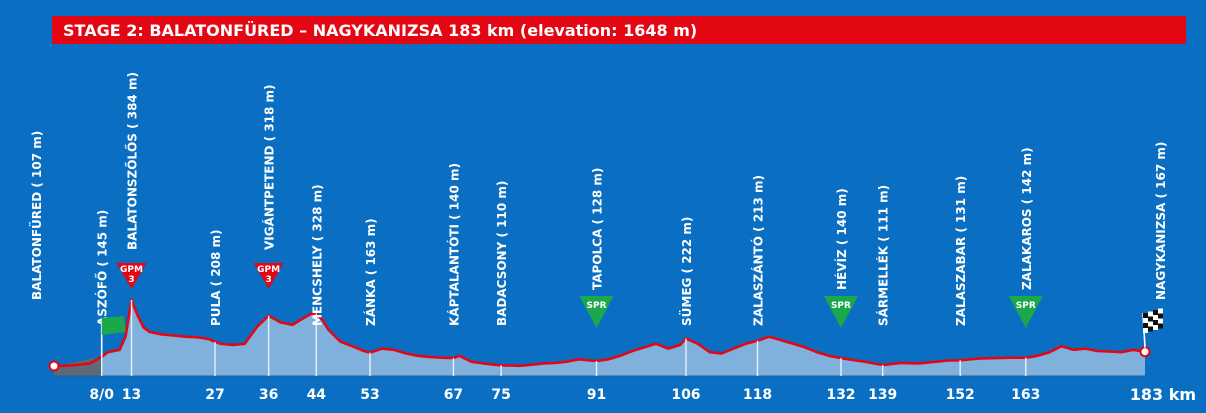 The image size is (1206, 413). I want to click on location-label: ZALAKAROS ( 142 m), so click(1027, 218).